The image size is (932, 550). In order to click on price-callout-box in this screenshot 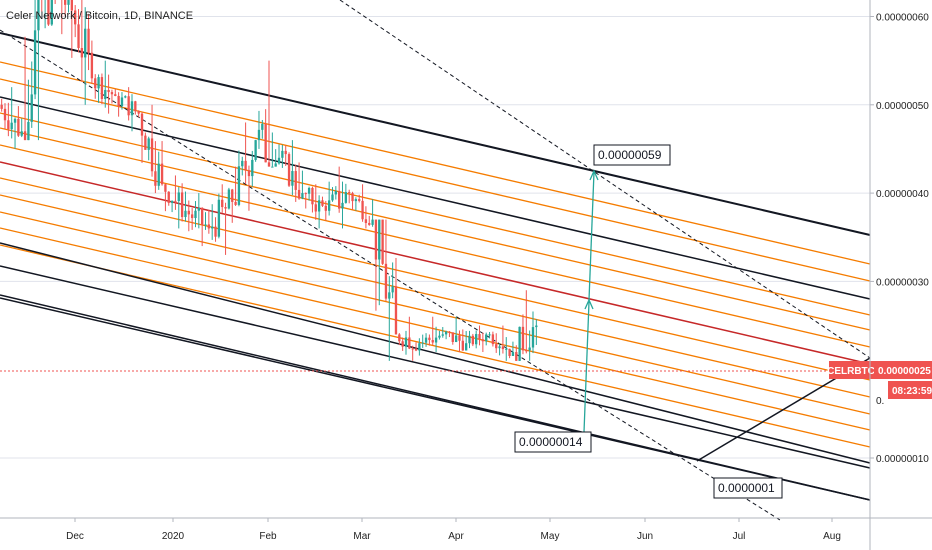, I will do `click(748, 488)`.